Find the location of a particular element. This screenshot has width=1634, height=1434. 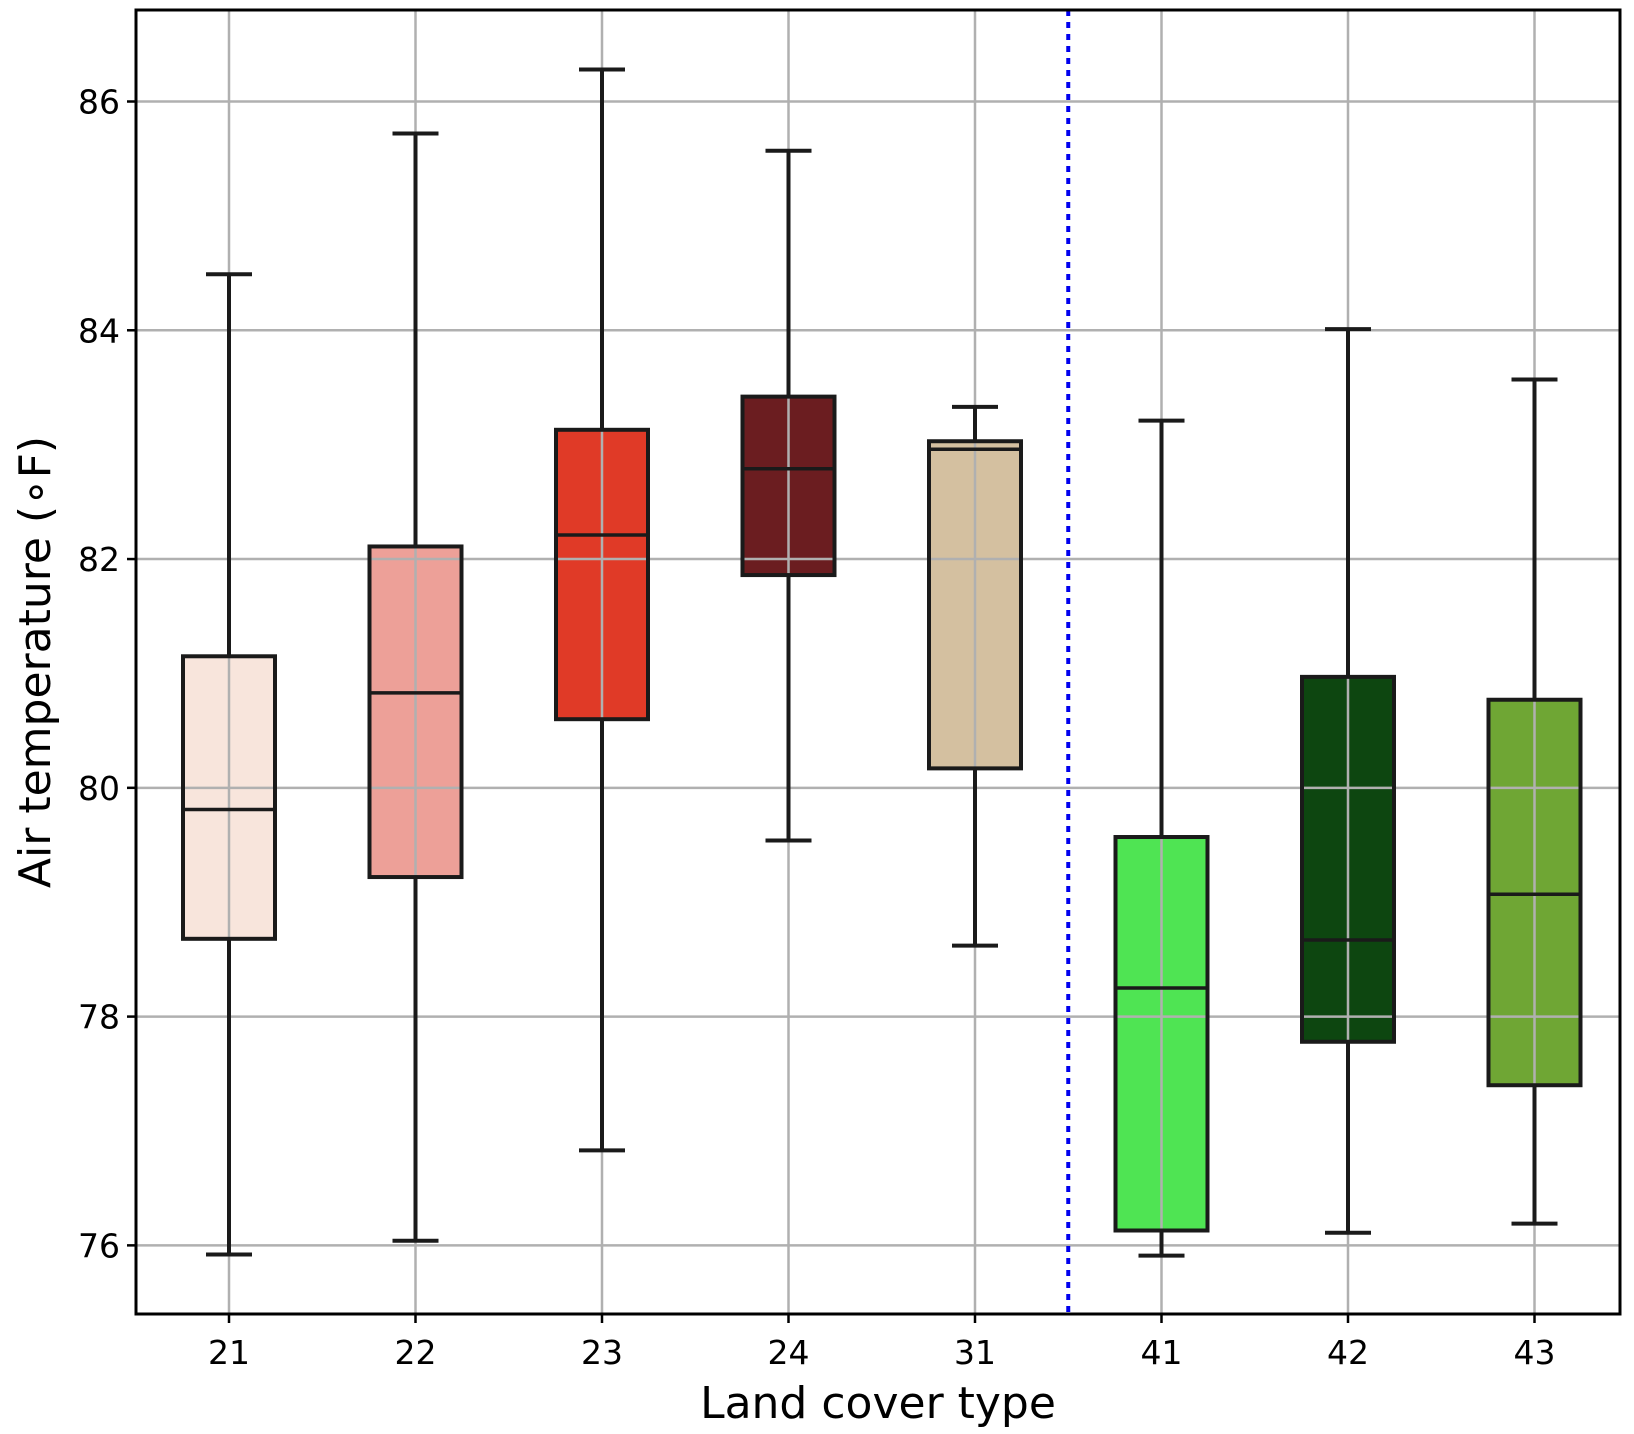

y-tick-label: 82 is located at coordinates (99, 559).